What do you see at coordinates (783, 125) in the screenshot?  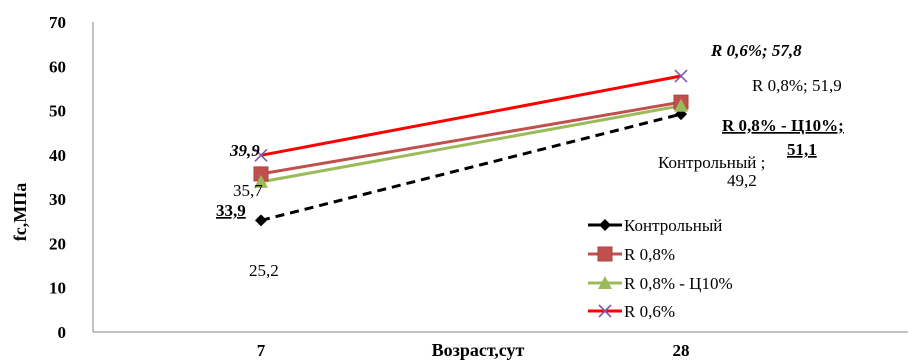 I see `data-label: R 0,8% - Ц10%;` at bounding box center [783, 125].